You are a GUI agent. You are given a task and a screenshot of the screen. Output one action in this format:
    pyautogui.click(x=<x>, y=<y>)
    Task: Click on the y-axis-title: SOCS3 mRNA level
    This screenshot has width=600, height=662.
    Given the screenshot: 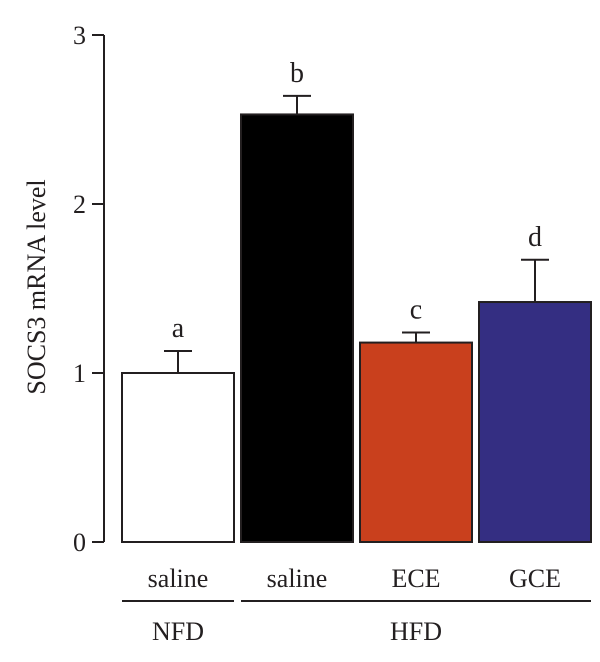 What is the action you would take?
    pyautogui.click(x=36, y=286)
    